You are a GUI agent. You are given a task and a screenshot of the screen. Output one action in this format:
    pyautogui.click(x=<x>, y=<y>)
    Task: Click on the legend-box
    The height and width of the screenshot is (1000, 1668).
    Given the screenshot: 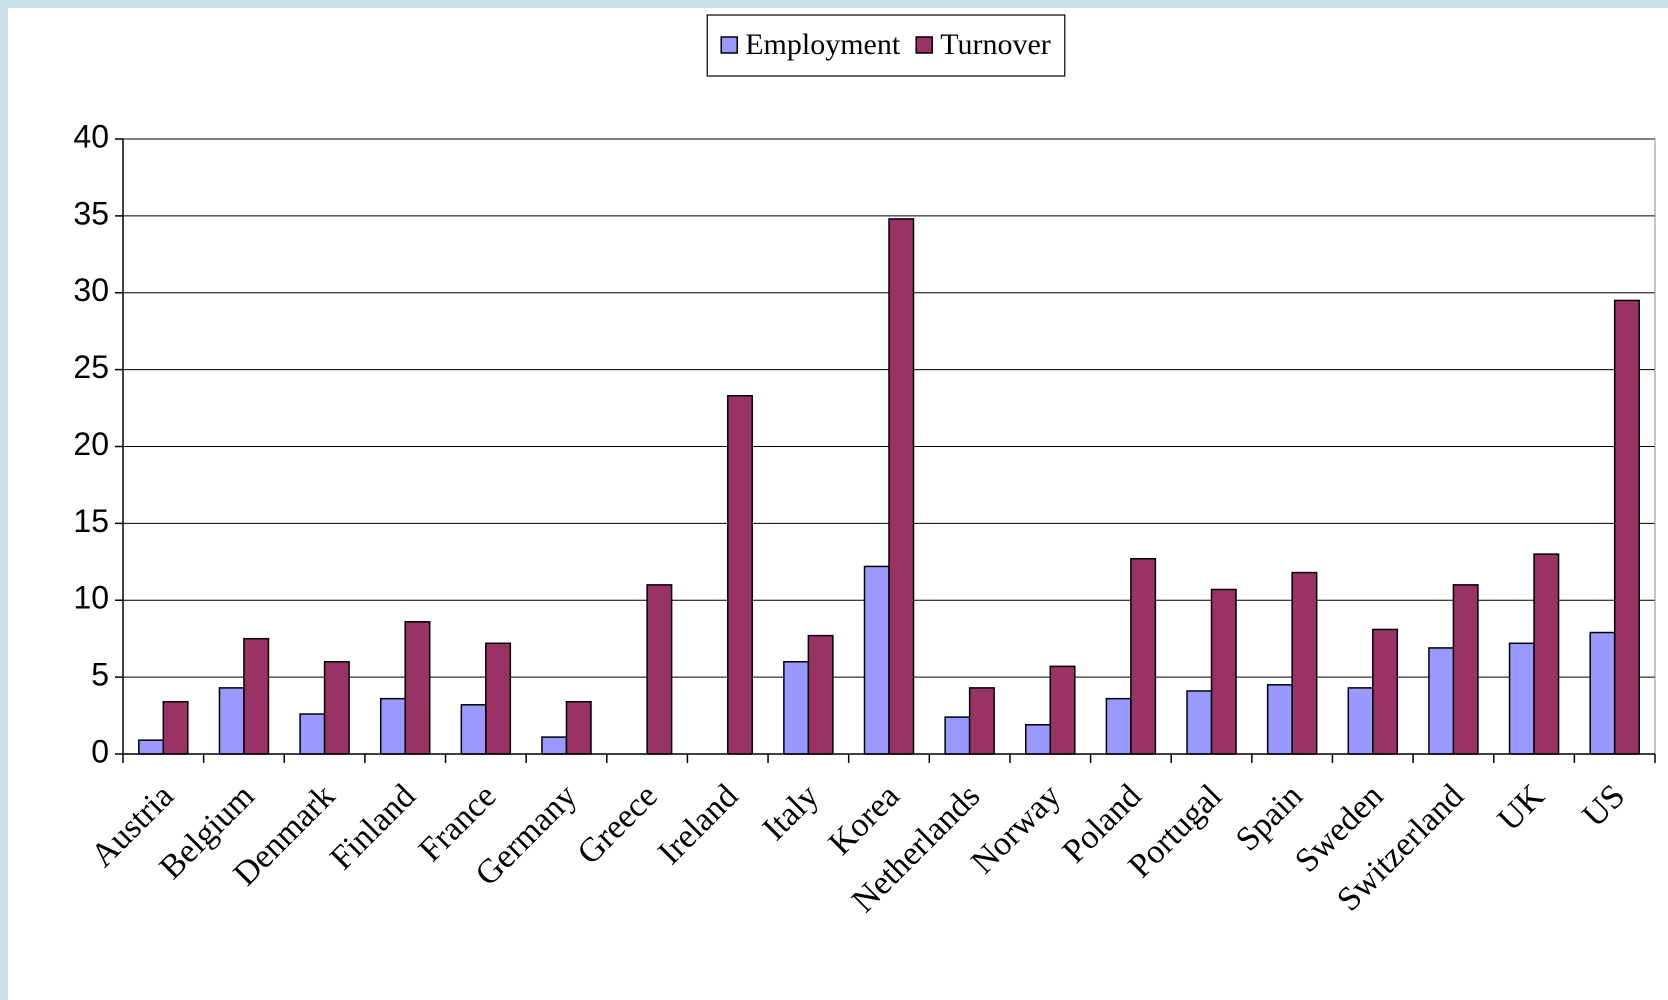 What is the action you would take?
    pyautogui.click(x=886, y=45)
    